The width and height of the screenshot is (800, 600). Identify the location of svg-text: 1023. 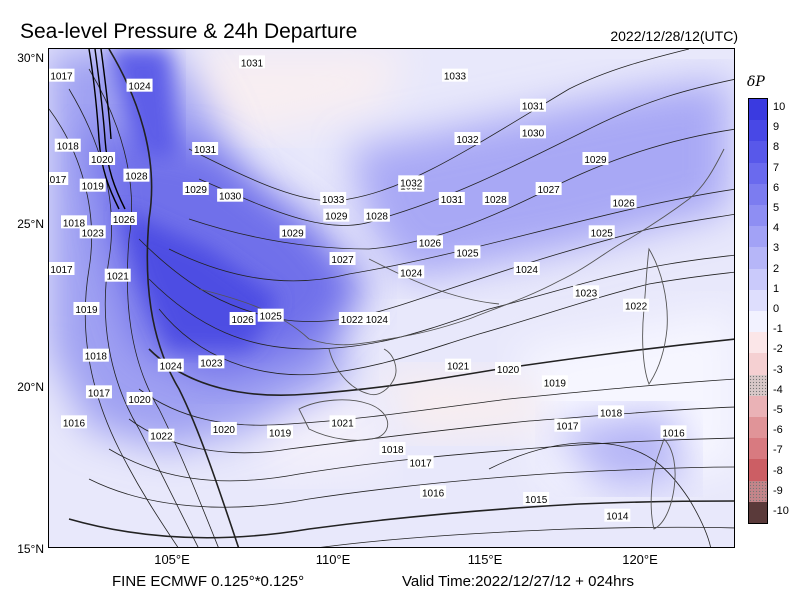
(211, 363).